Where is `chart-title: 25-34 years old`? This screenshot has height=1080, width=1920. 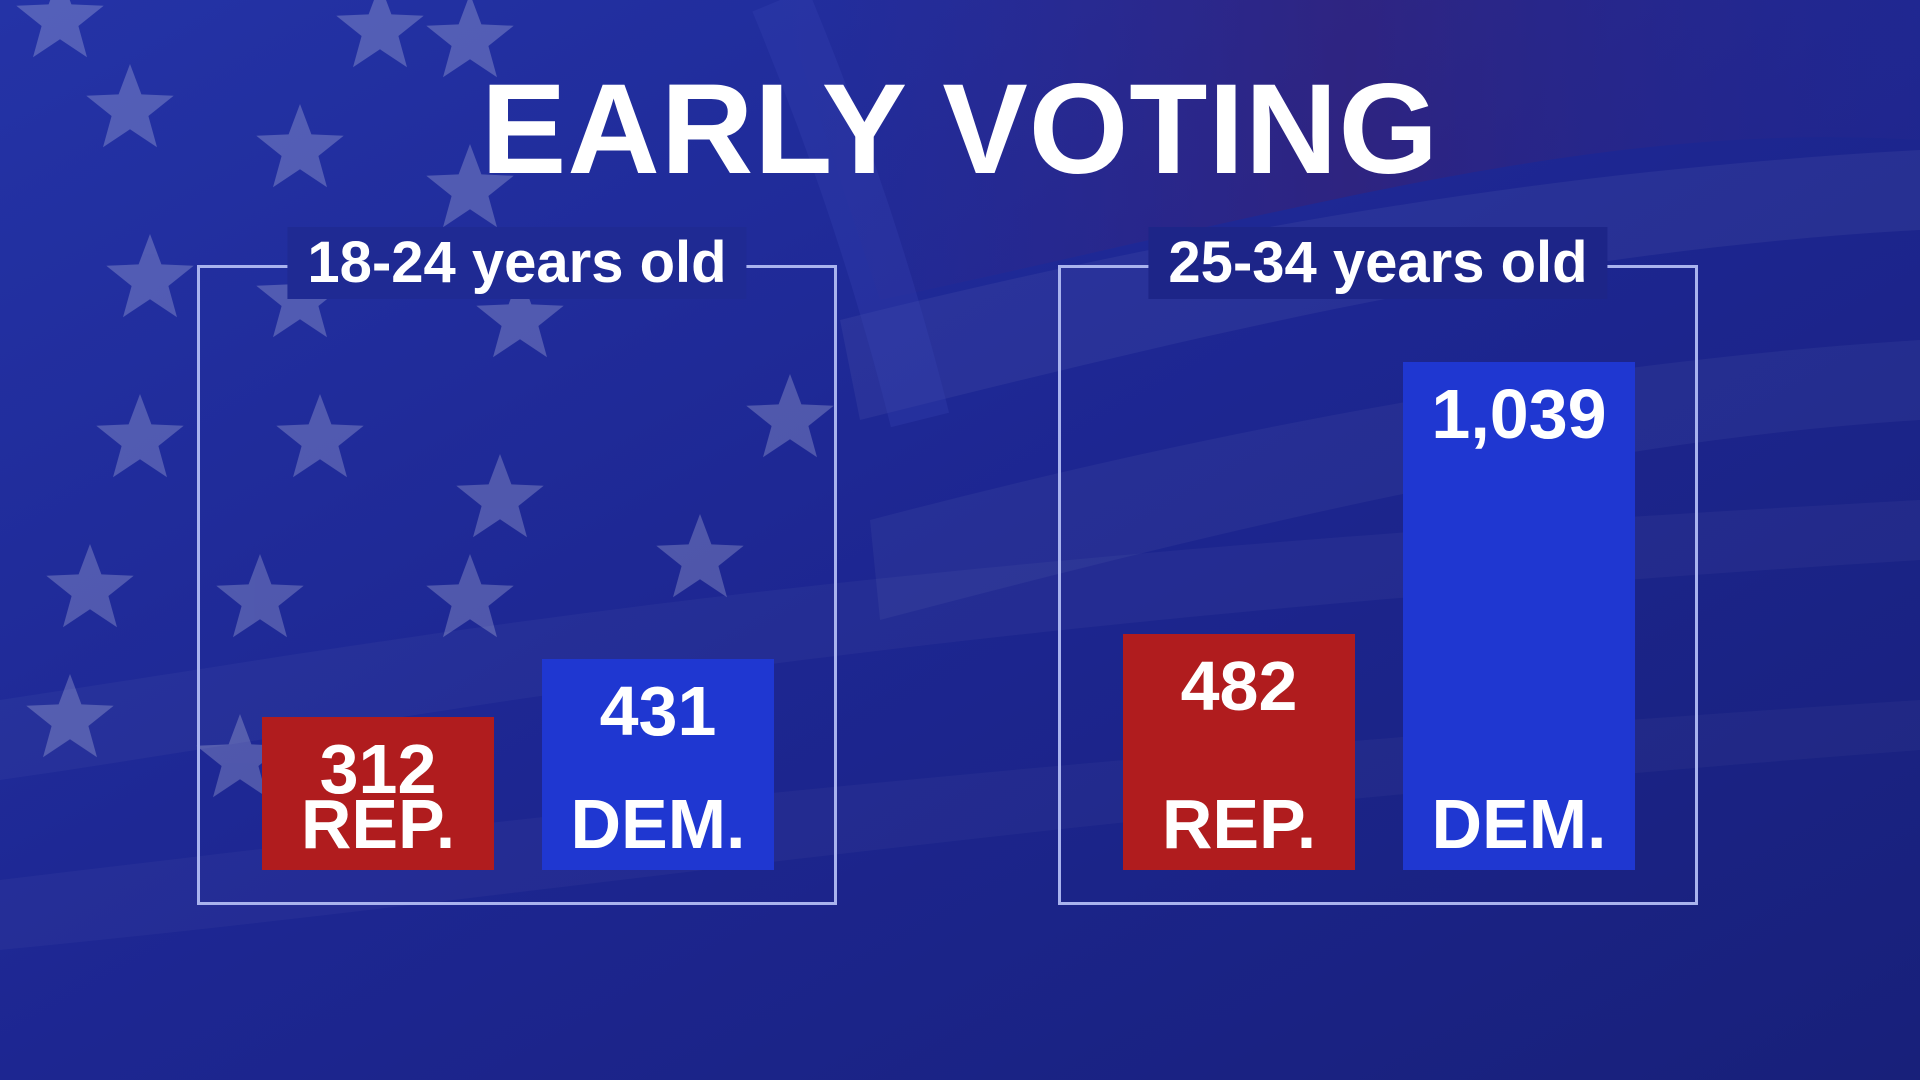
chart-title: 25-34 years old is located at coordinates (1378, 263).